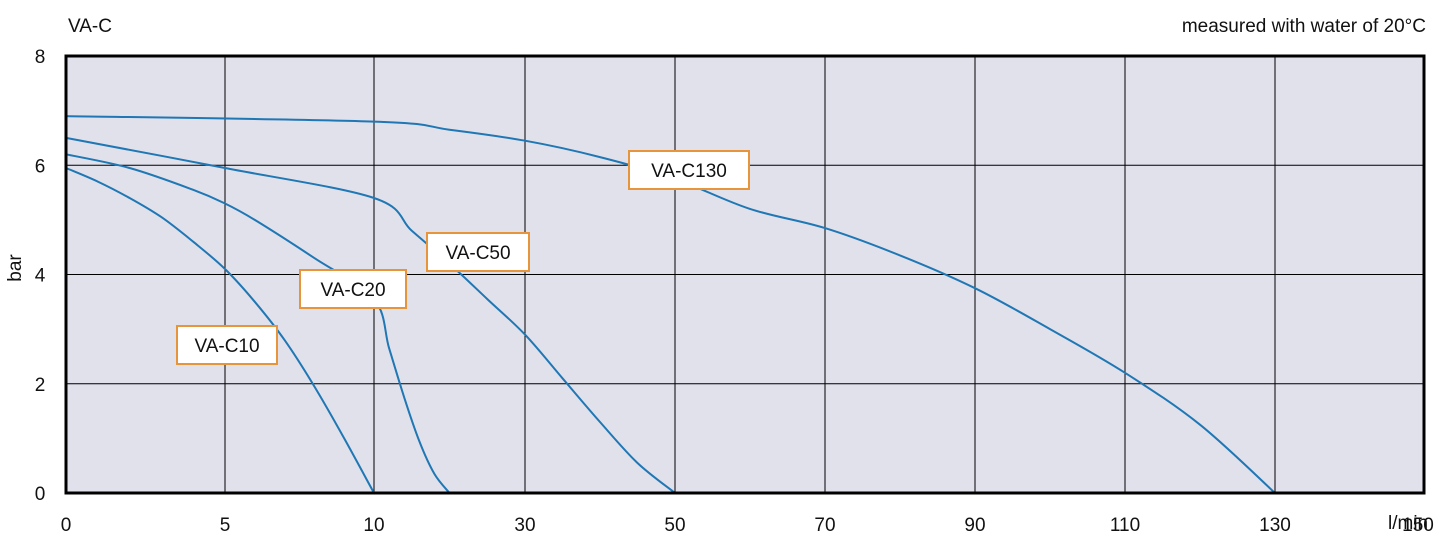 The image size is (1442, 544). I want to click on series-label: VA-C130, so click(689, 171).